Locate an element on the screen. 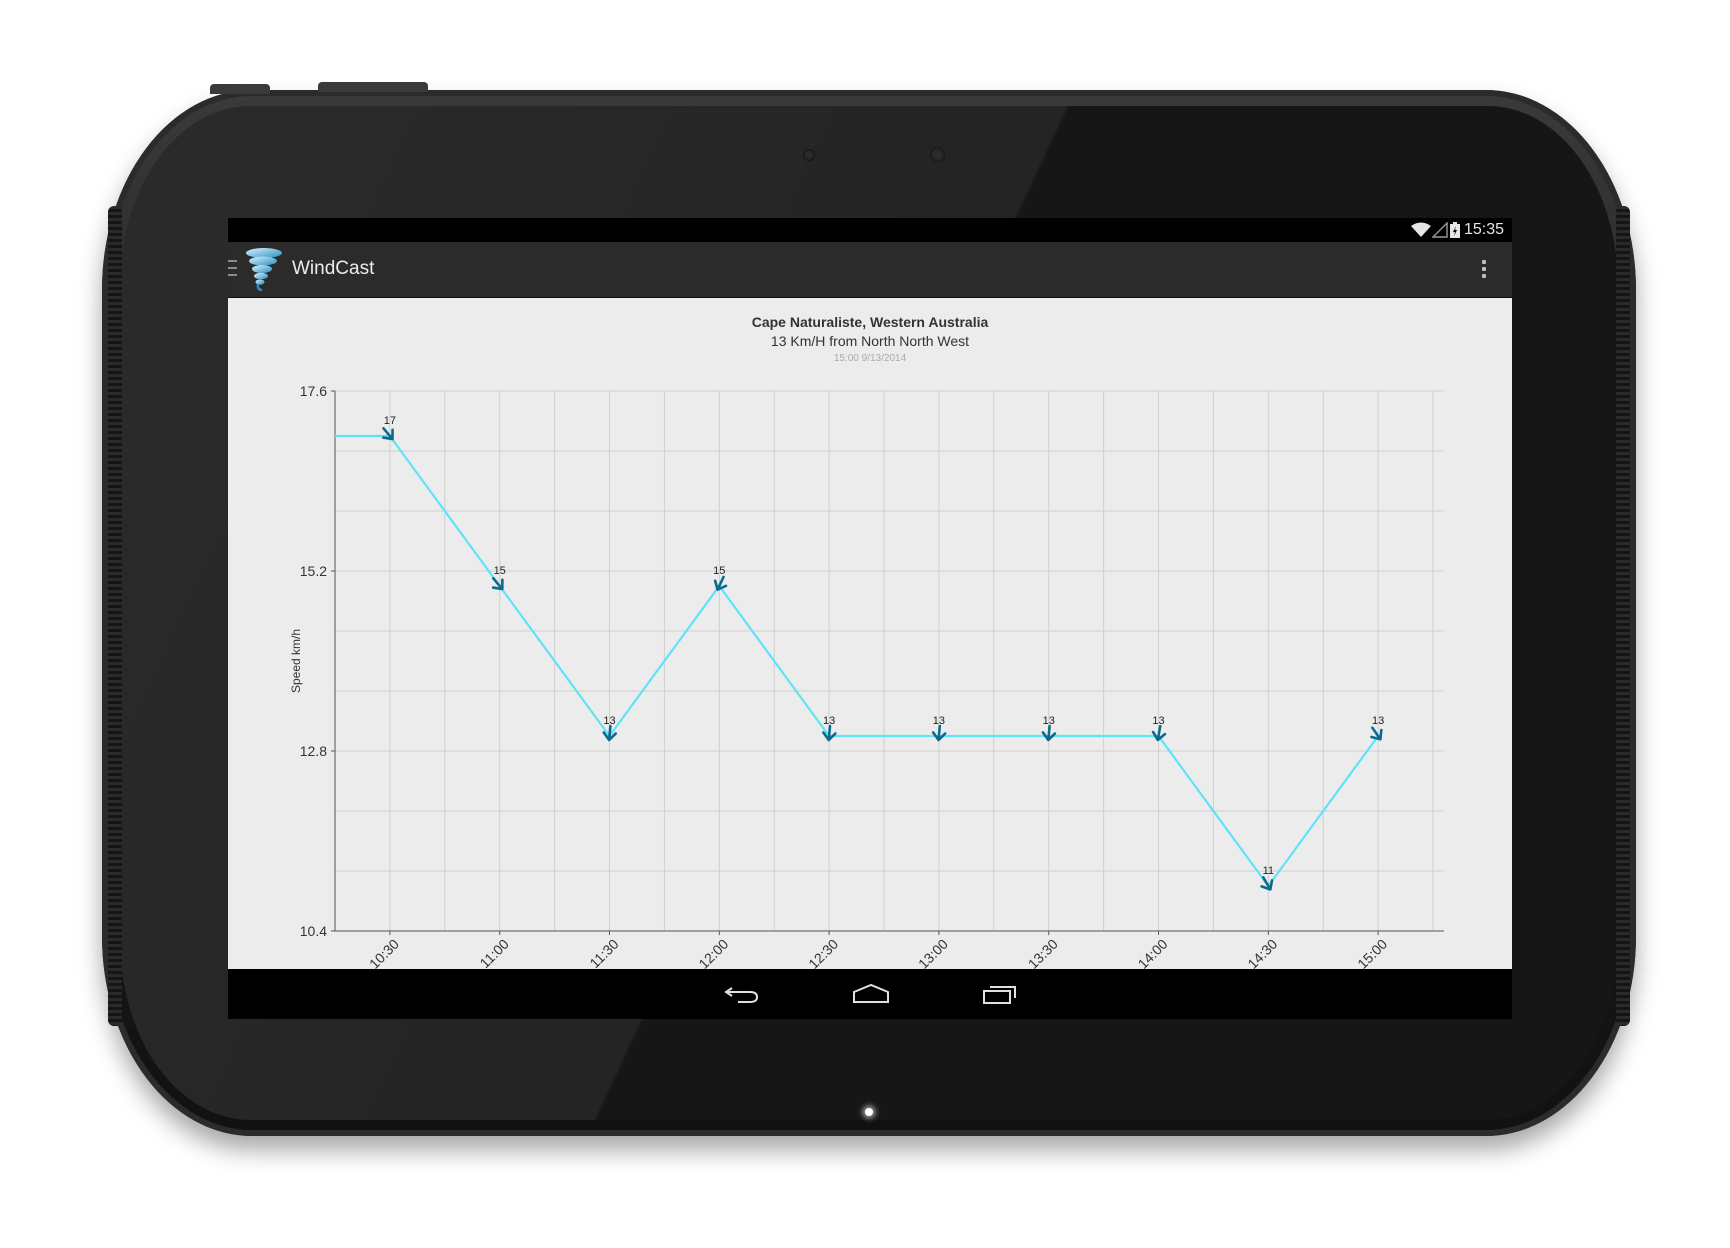 The width and height of the screenshot is (1730, 1248). battery-icon is located at coordinates (1455, 231).